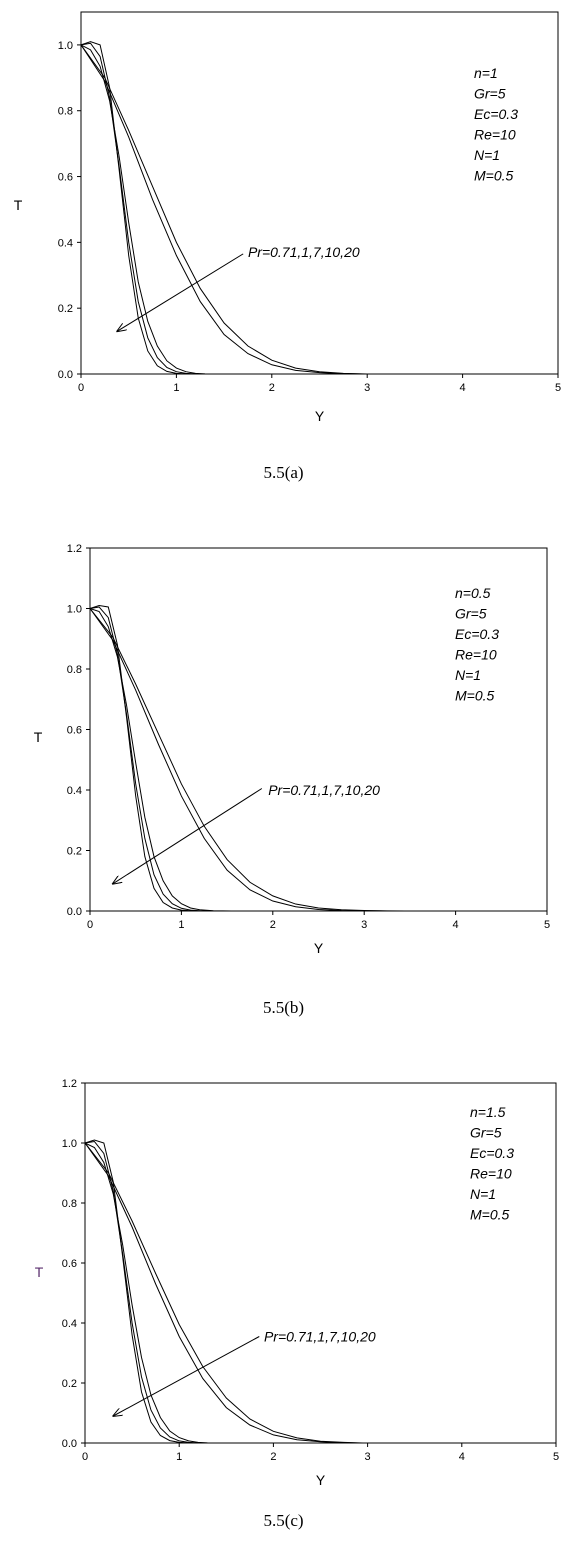  Describe the element at coordinates (283, 1007) in the screenshot. I see `figure-caption: 5.5(b)` at that location.